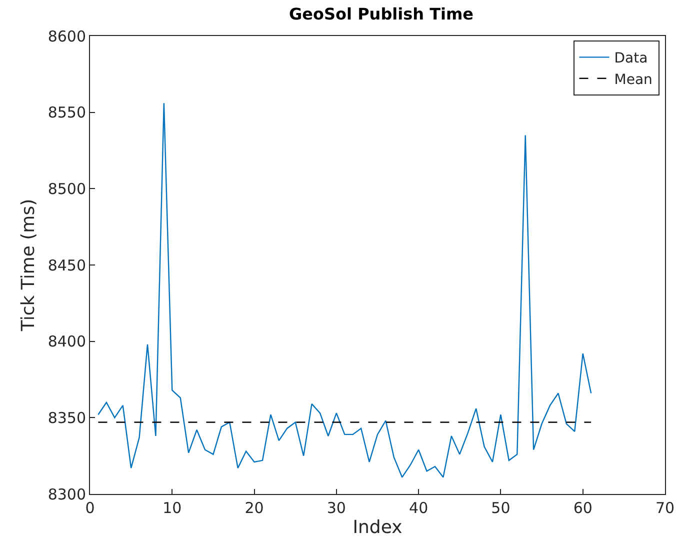 This screenshot has width=687, height=546. I want to click on x-tick-label: 20, so click(254, 508).